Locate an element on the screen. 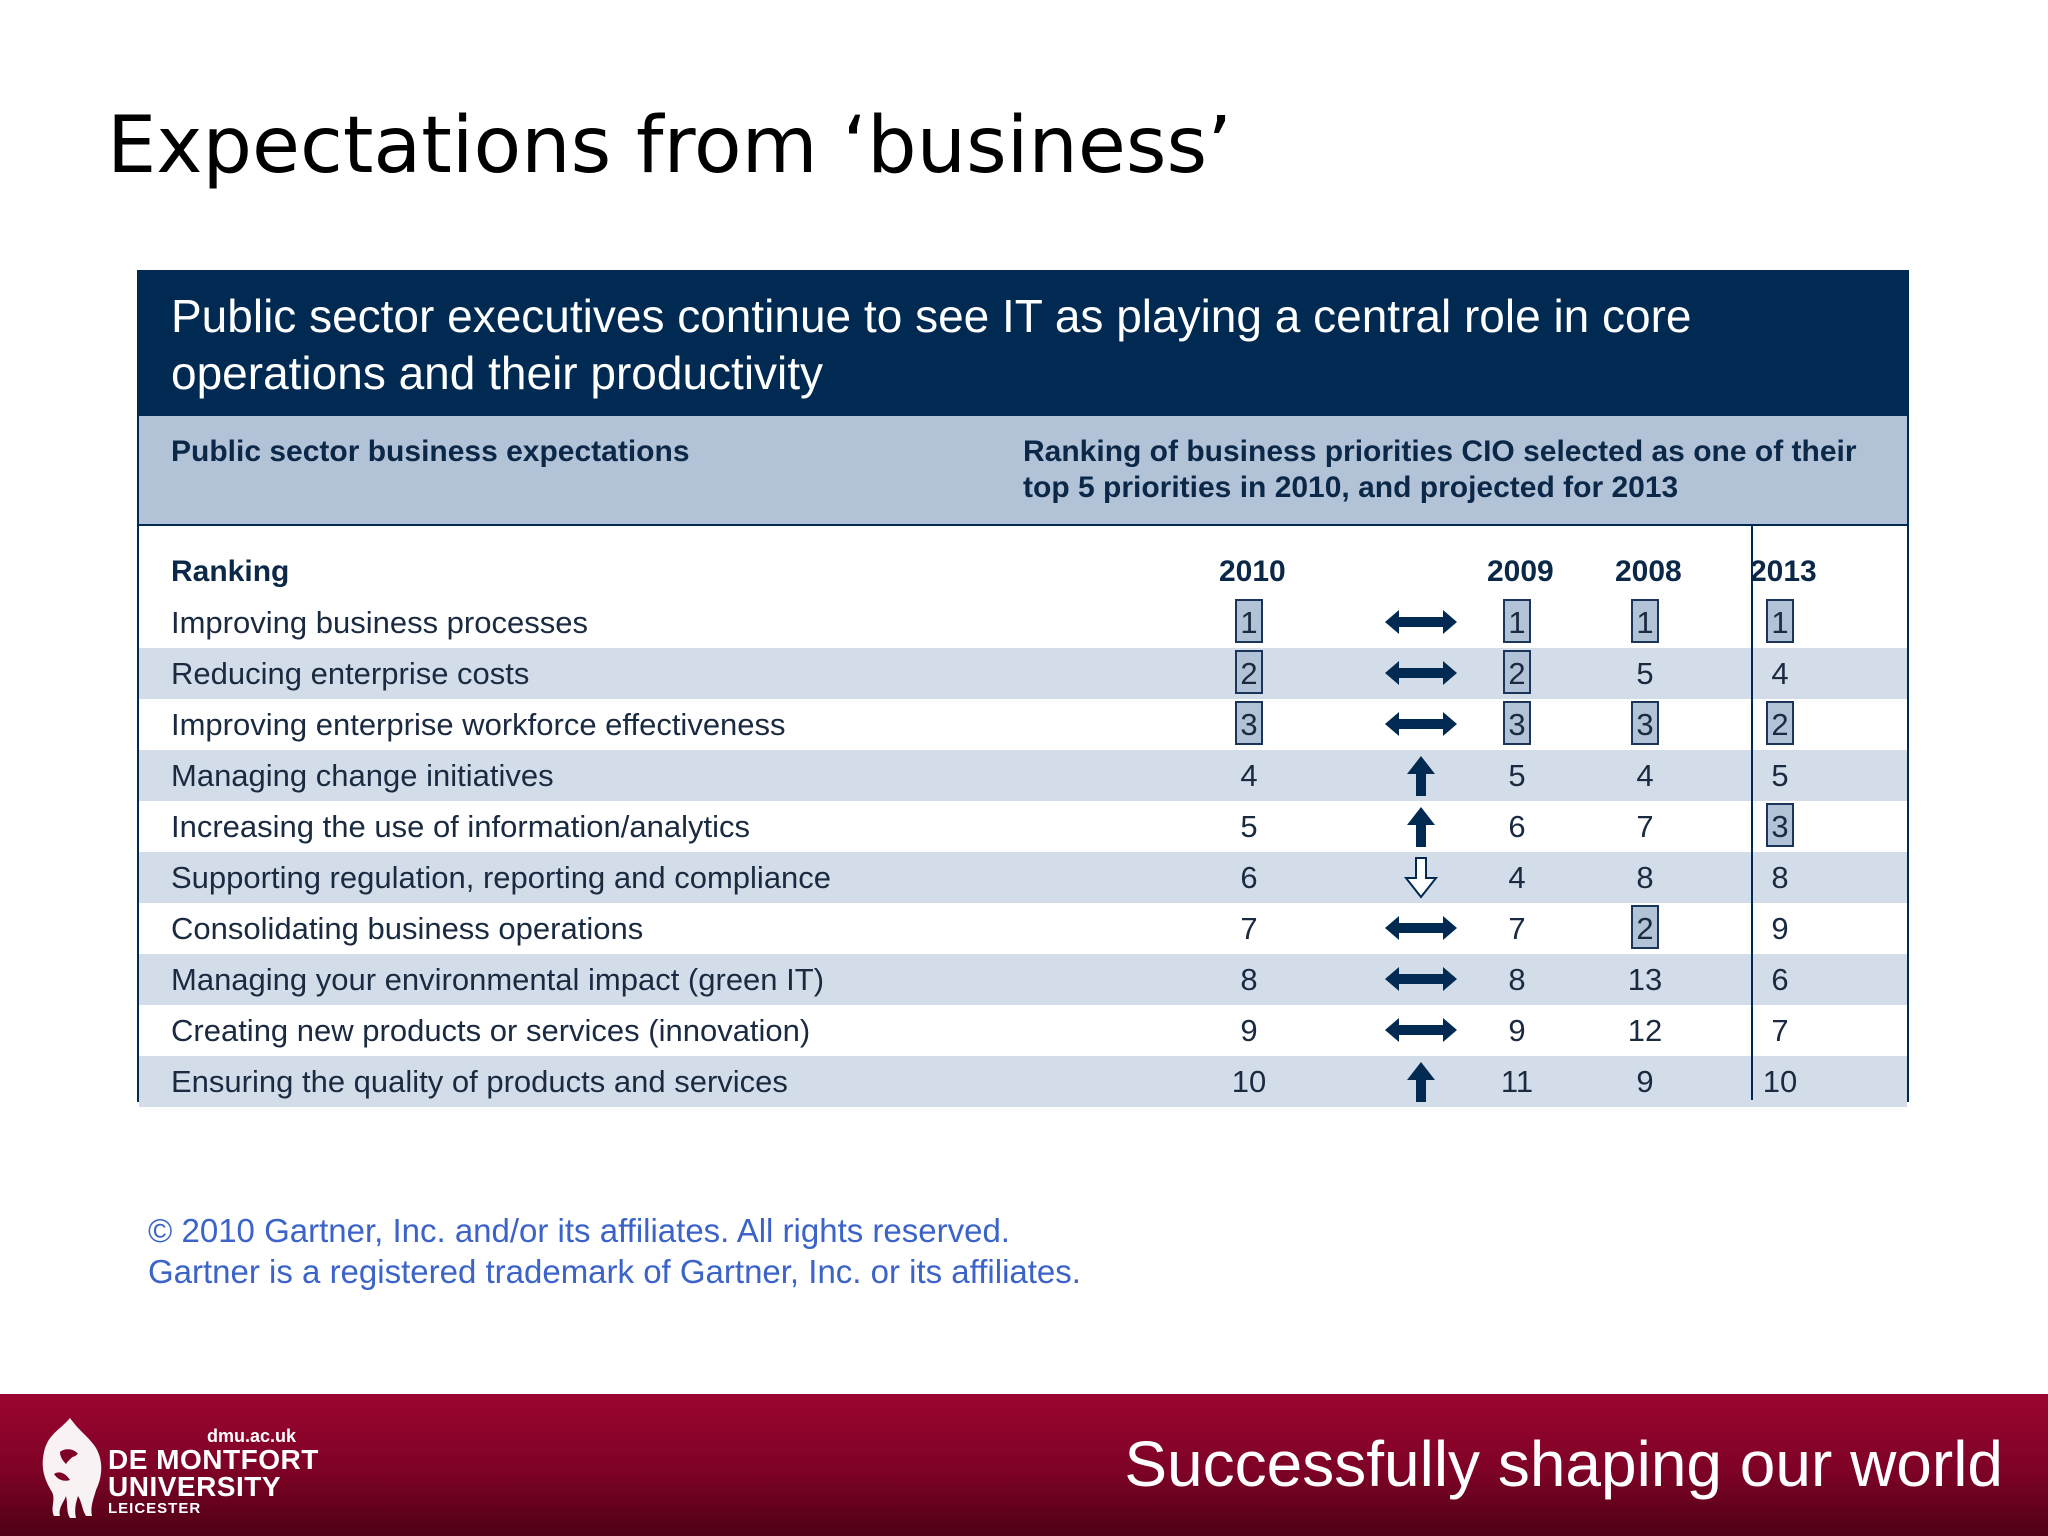  priority-label: Managing change initiatives is located at coordinates (362, 775).